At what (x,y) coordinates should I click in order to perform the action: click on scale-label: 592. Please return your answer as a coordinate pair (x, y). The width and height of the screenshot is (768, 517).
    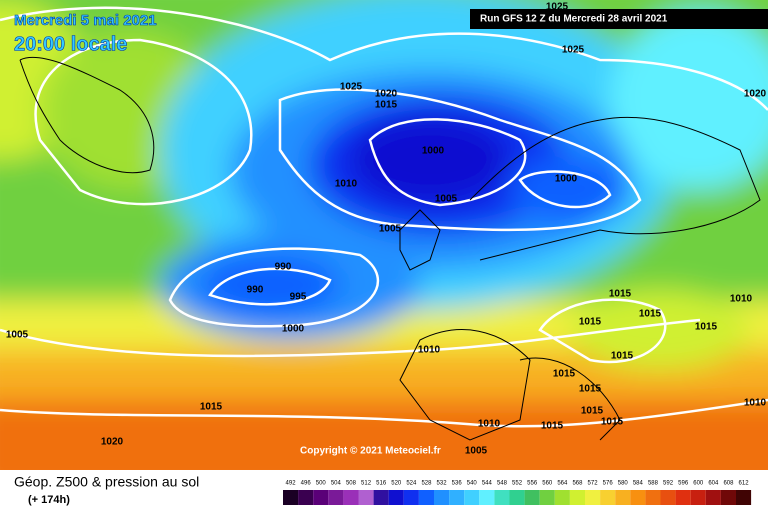
    Looking at the image, I should click on (668, 484).